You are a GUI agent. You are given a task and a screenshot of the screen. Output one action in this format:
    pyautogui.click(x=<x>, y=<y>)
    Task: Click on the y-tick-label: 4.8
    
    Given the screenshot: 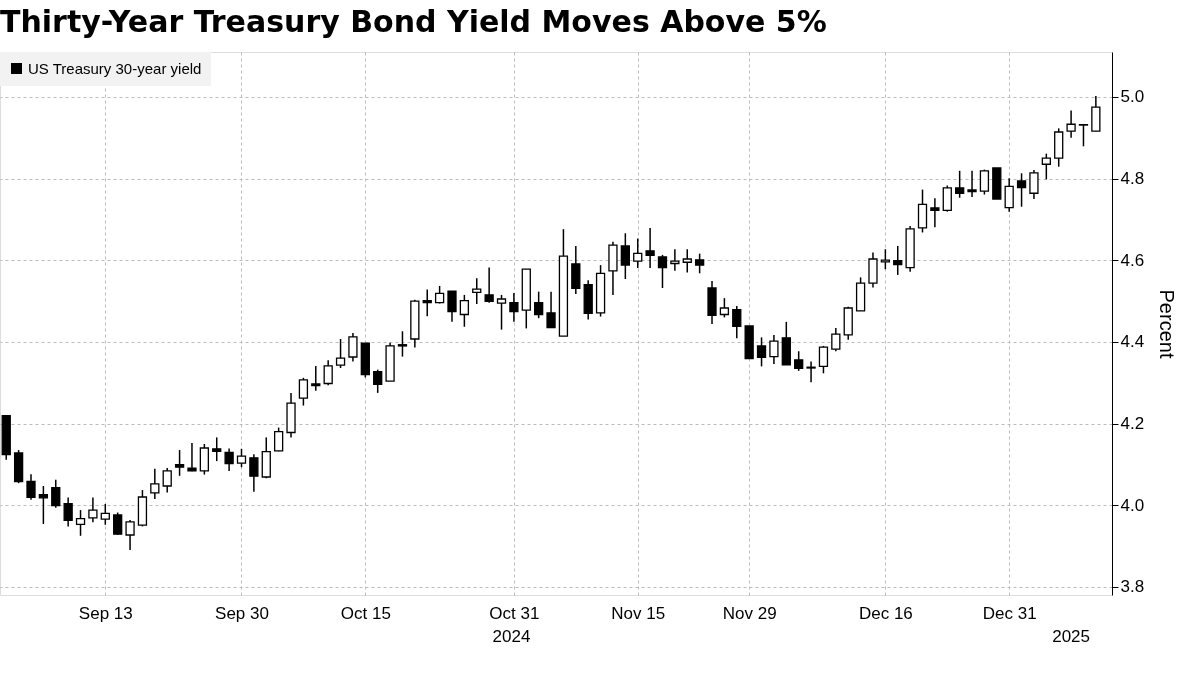 What is the action you would take?
    pyautogui.click(x=1132, y=179)
    